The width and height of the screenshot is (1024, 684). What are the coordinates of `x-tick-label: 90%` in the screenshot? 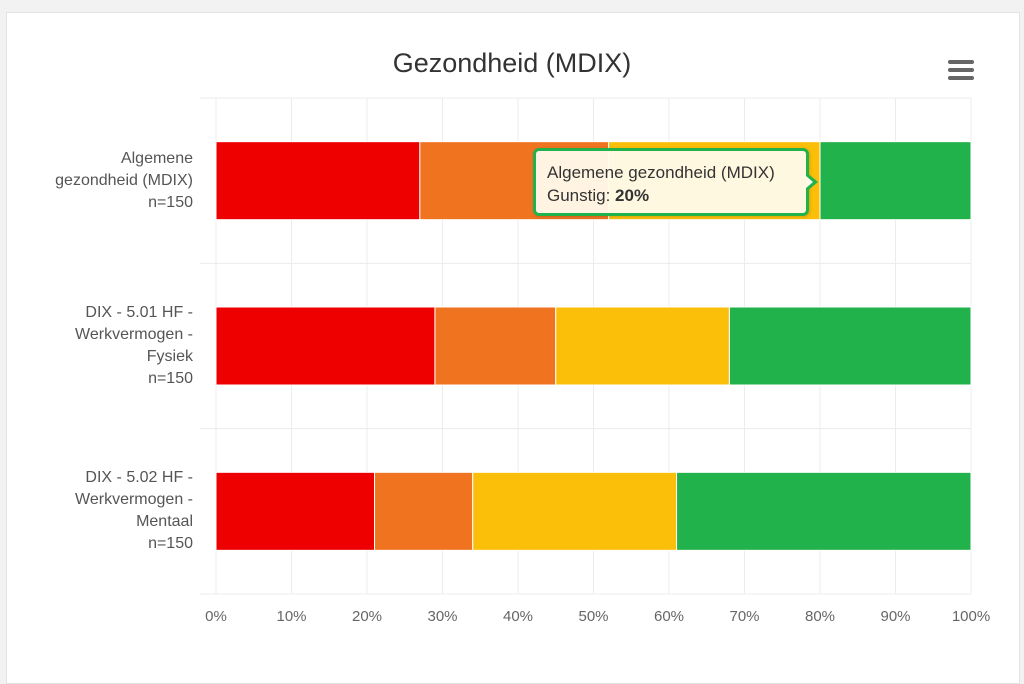 It's located at (895, 616).